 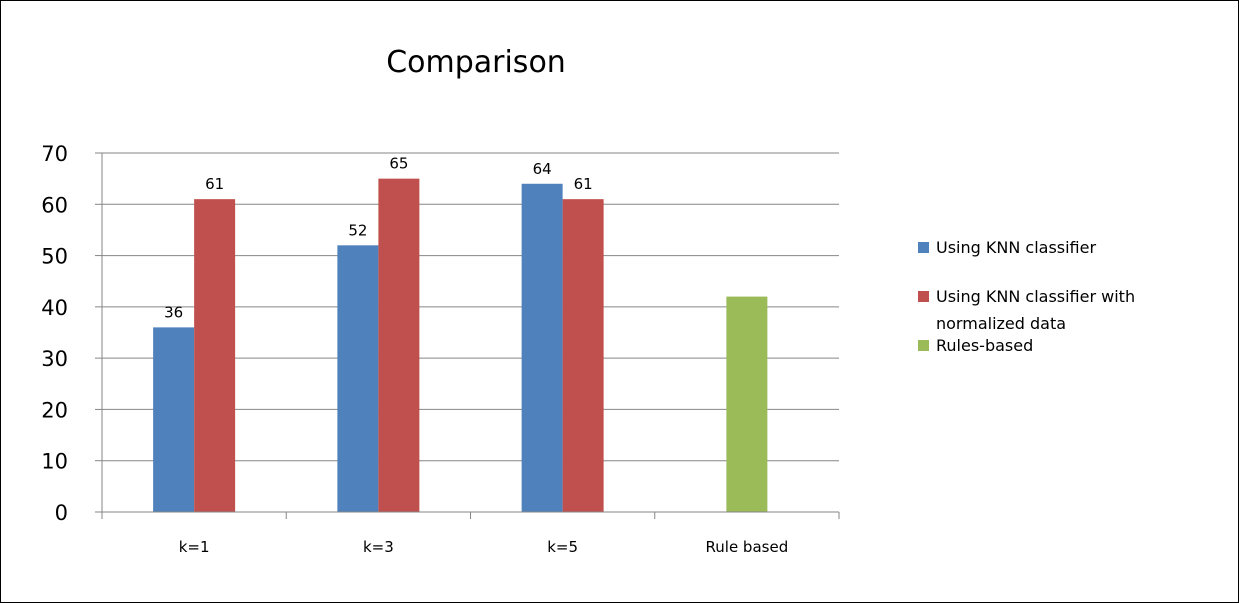 I want to click on x-category-label: Rule based, so click(x=747, y=547).